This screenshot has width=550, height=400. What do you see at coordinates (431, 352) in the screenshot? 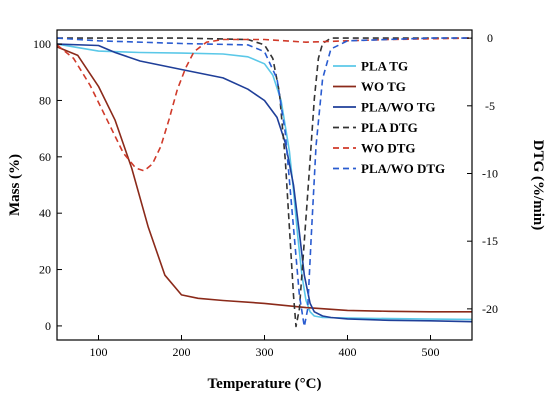
I see `x-tick-label: 500` at bounding box center [431, 352].